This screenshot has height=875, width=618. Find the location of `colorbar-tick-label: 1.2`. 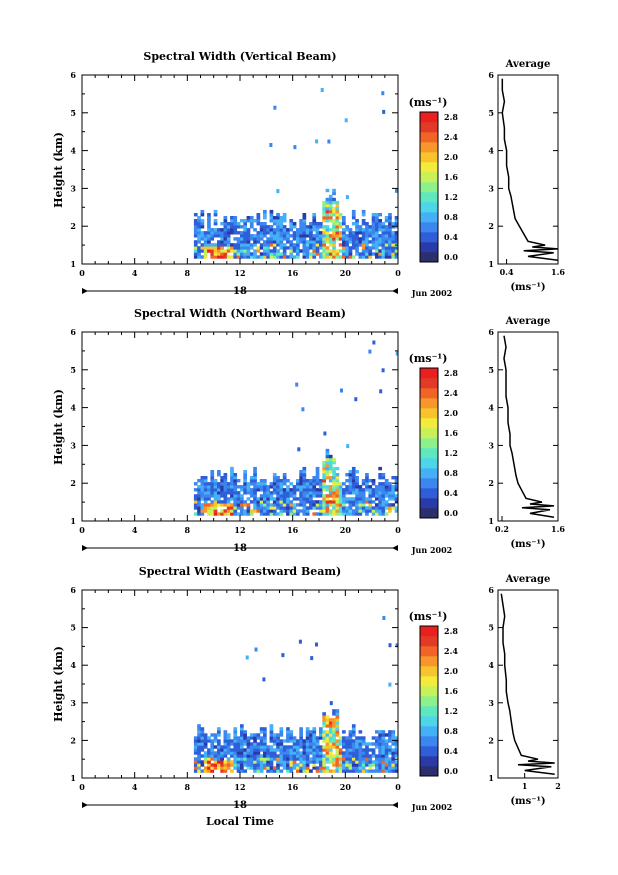

colorbar-tick-label: 1.2 is located at coordinates (451, 711).